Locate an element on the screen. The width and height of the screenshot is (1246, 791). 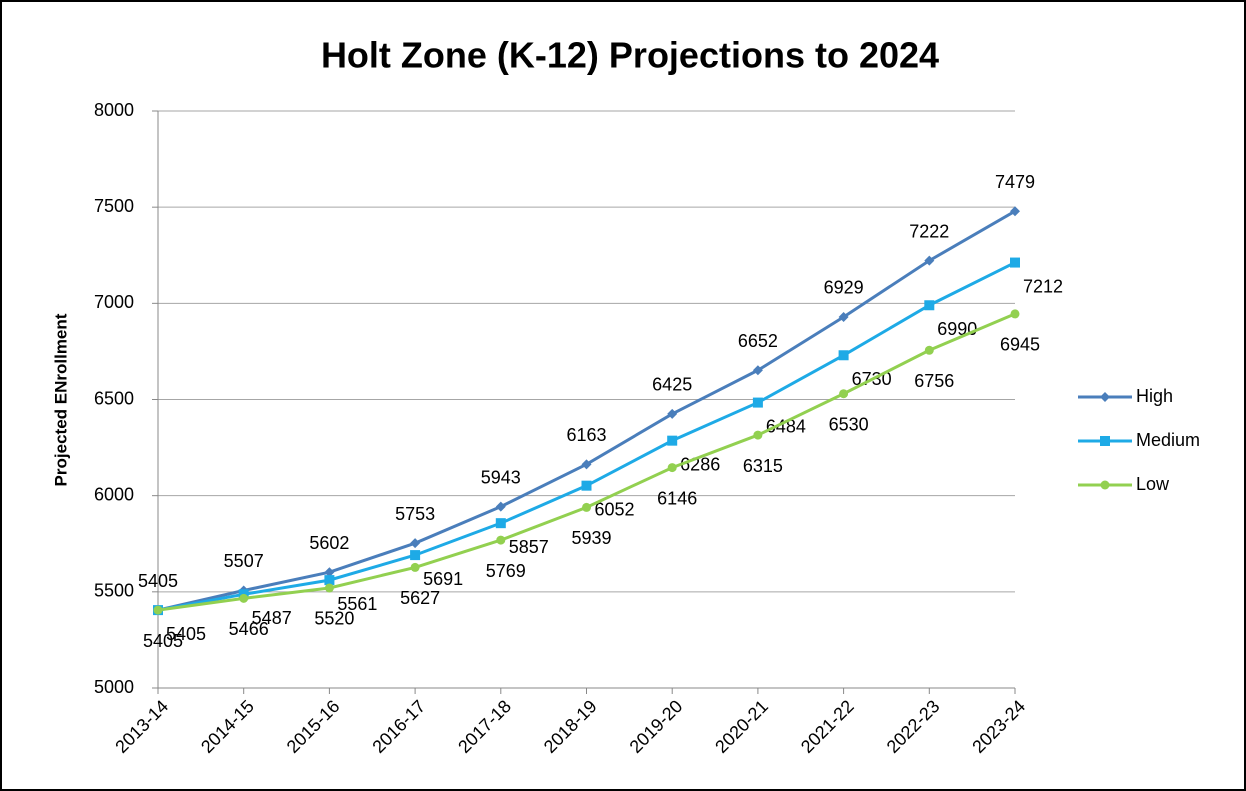
y-tick-label: 7500 is located at coordinates (114, 206).